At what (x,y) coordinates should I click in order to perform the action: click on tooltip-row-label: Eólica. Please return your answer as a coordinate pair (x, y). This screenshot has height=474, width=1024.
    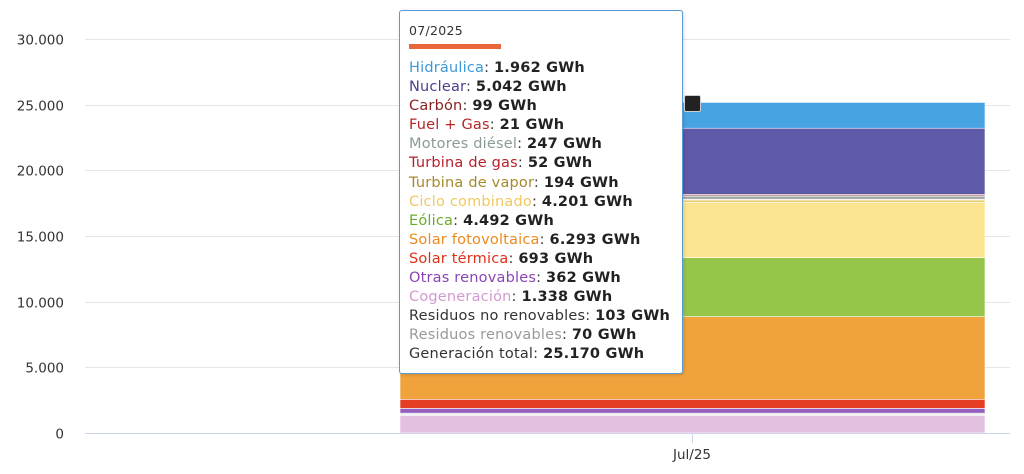
    Looking at the image, I should click on (431, 220).